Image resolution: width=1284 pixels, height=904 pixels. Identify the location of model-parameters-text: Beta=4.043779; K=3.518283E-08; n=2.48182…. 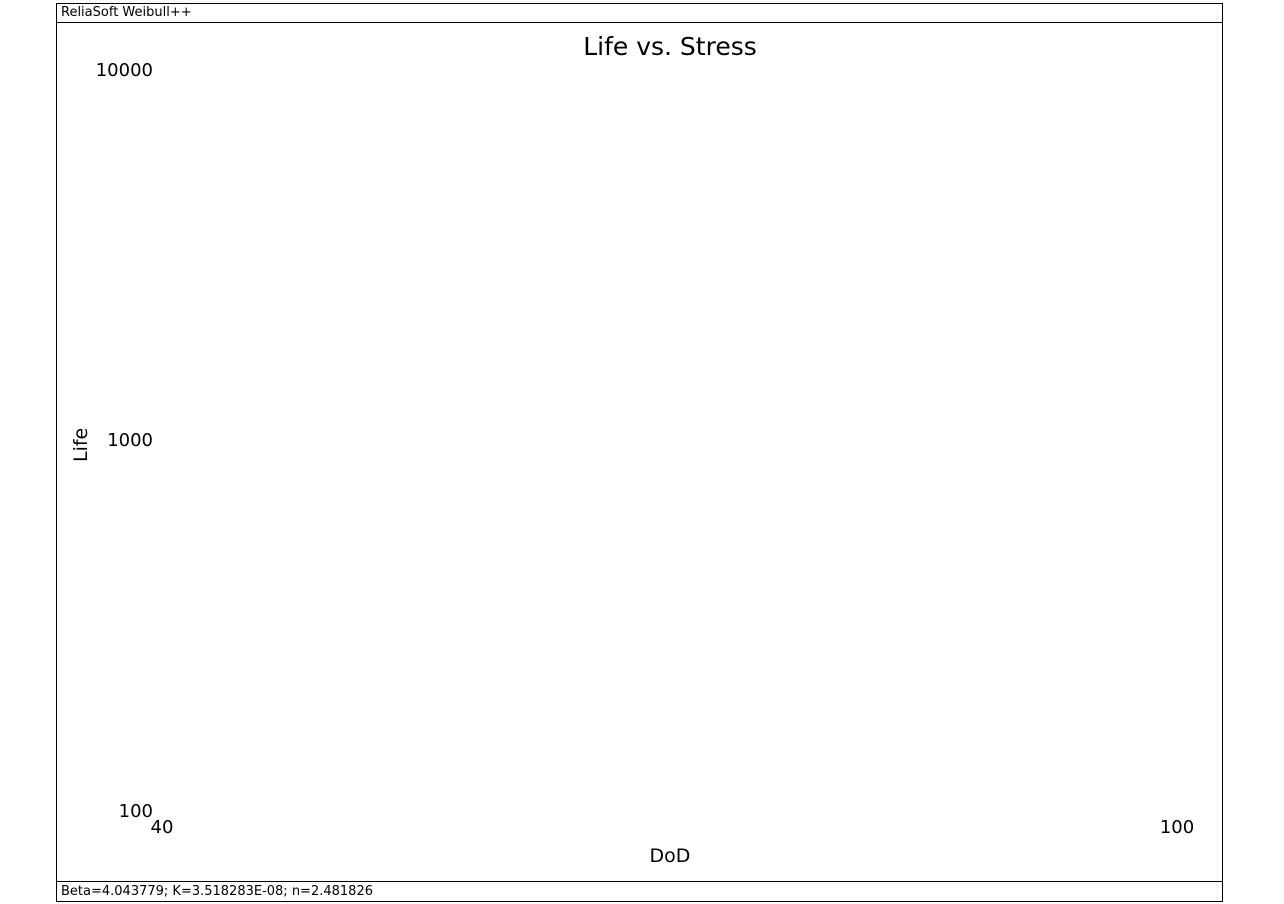
(217, 891).